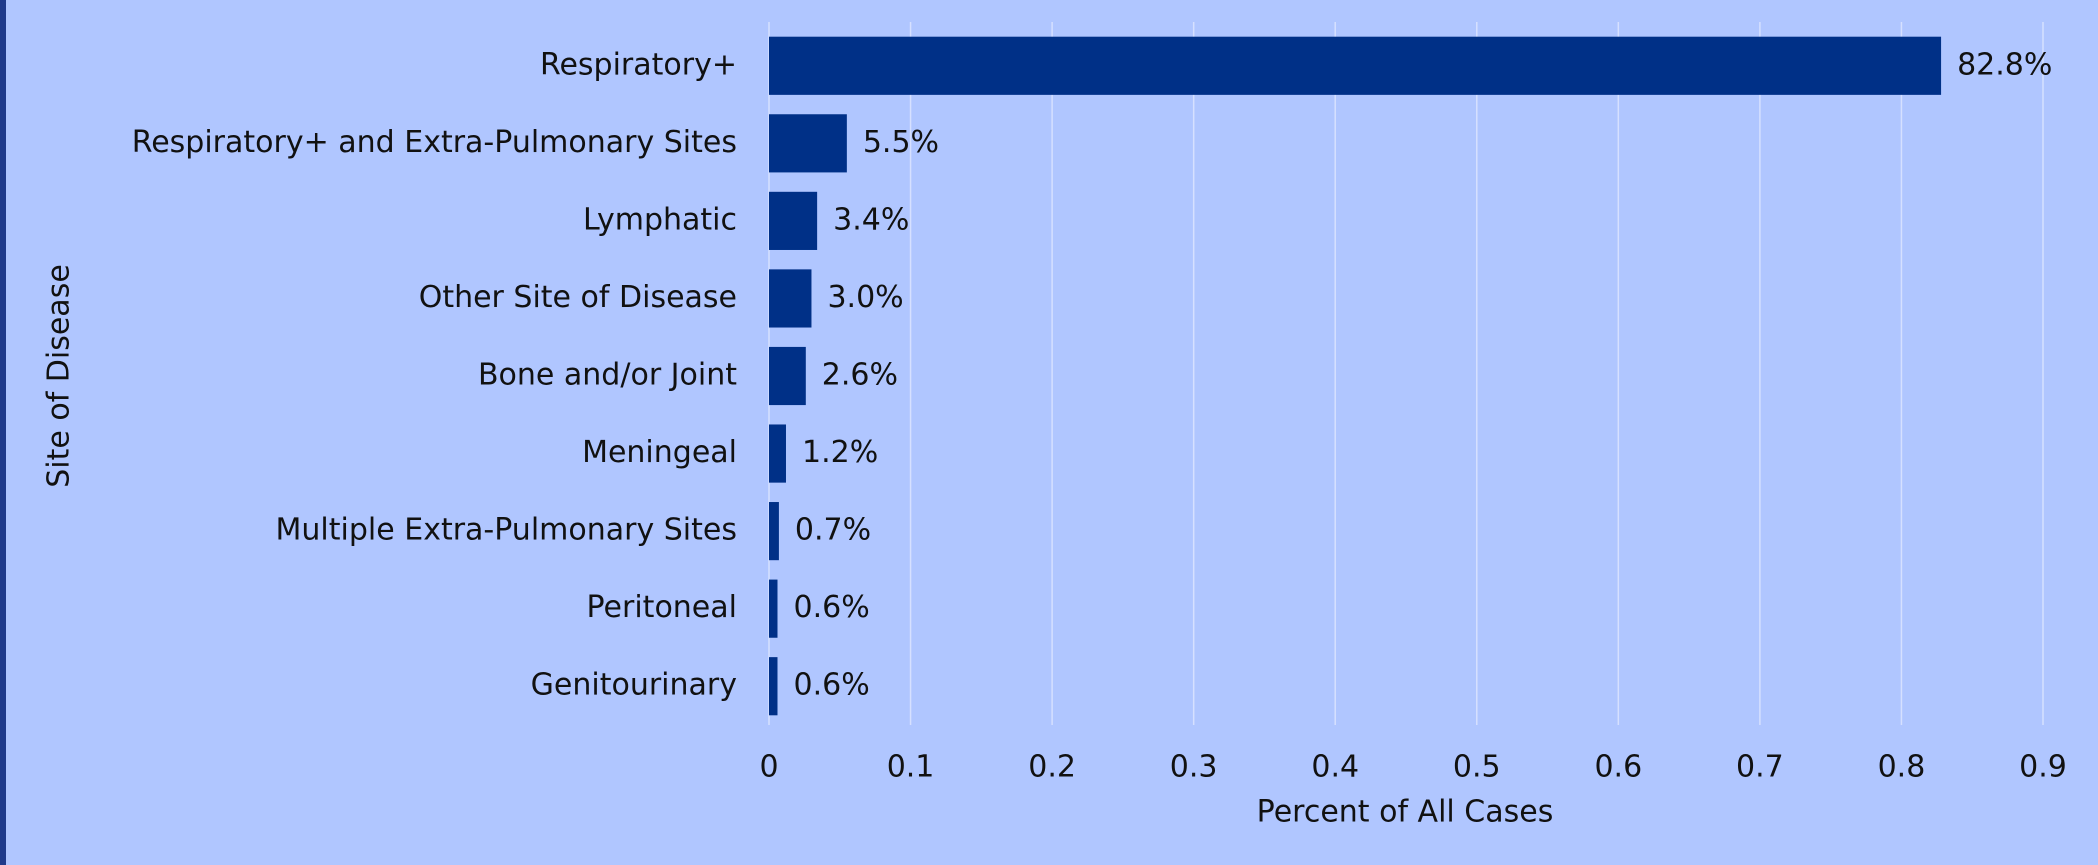  I want to click on value-label: 2.6%, so click(860, 375).